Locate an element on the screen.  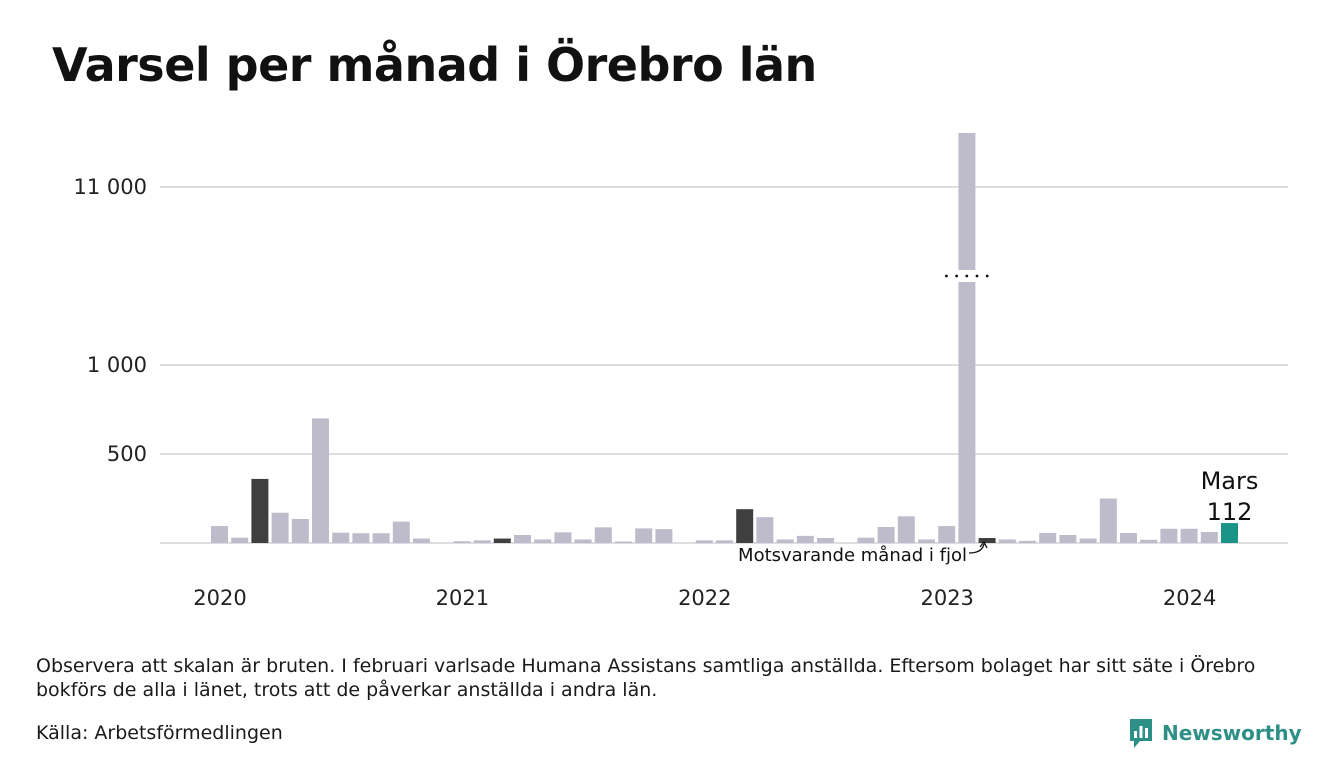
chart-title: Varsel per månad i Örebro län is located at coordinates (434, 65).